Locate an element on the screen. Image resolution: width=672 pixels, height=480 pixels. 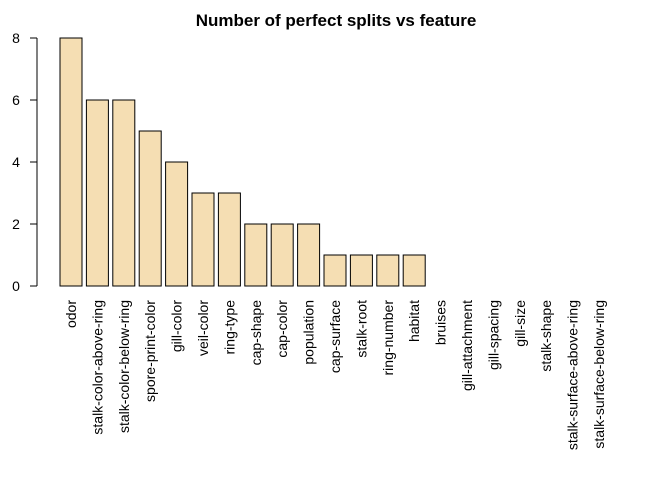
x-tick-label: cap-shape is located at coordinates (256, 333).